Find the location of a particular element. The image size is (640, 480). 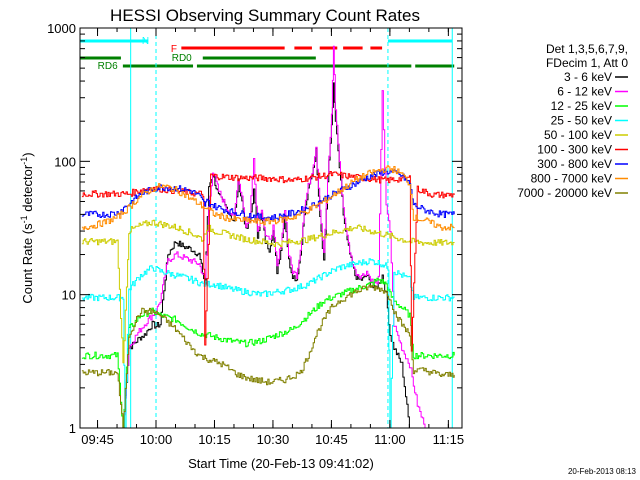

y-axis-label-exponent-1: -1 is located at coordinates (24, 219).